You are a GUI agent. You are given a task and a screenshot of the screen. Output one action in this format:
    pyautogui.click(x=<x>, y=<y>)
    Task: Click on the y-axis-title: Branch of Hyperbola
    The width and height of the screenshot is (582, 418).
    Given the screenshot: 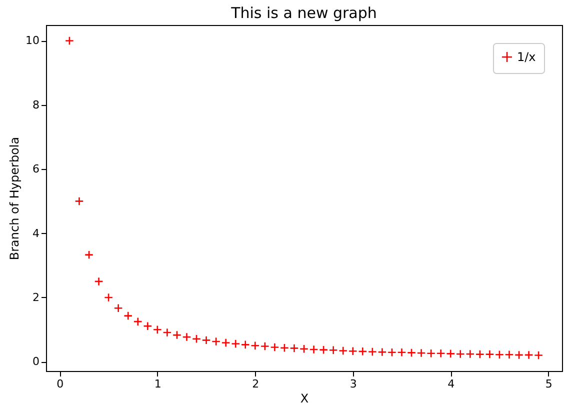 What is the action you would take?
    pyautogui.click(x=15, y=198)
    